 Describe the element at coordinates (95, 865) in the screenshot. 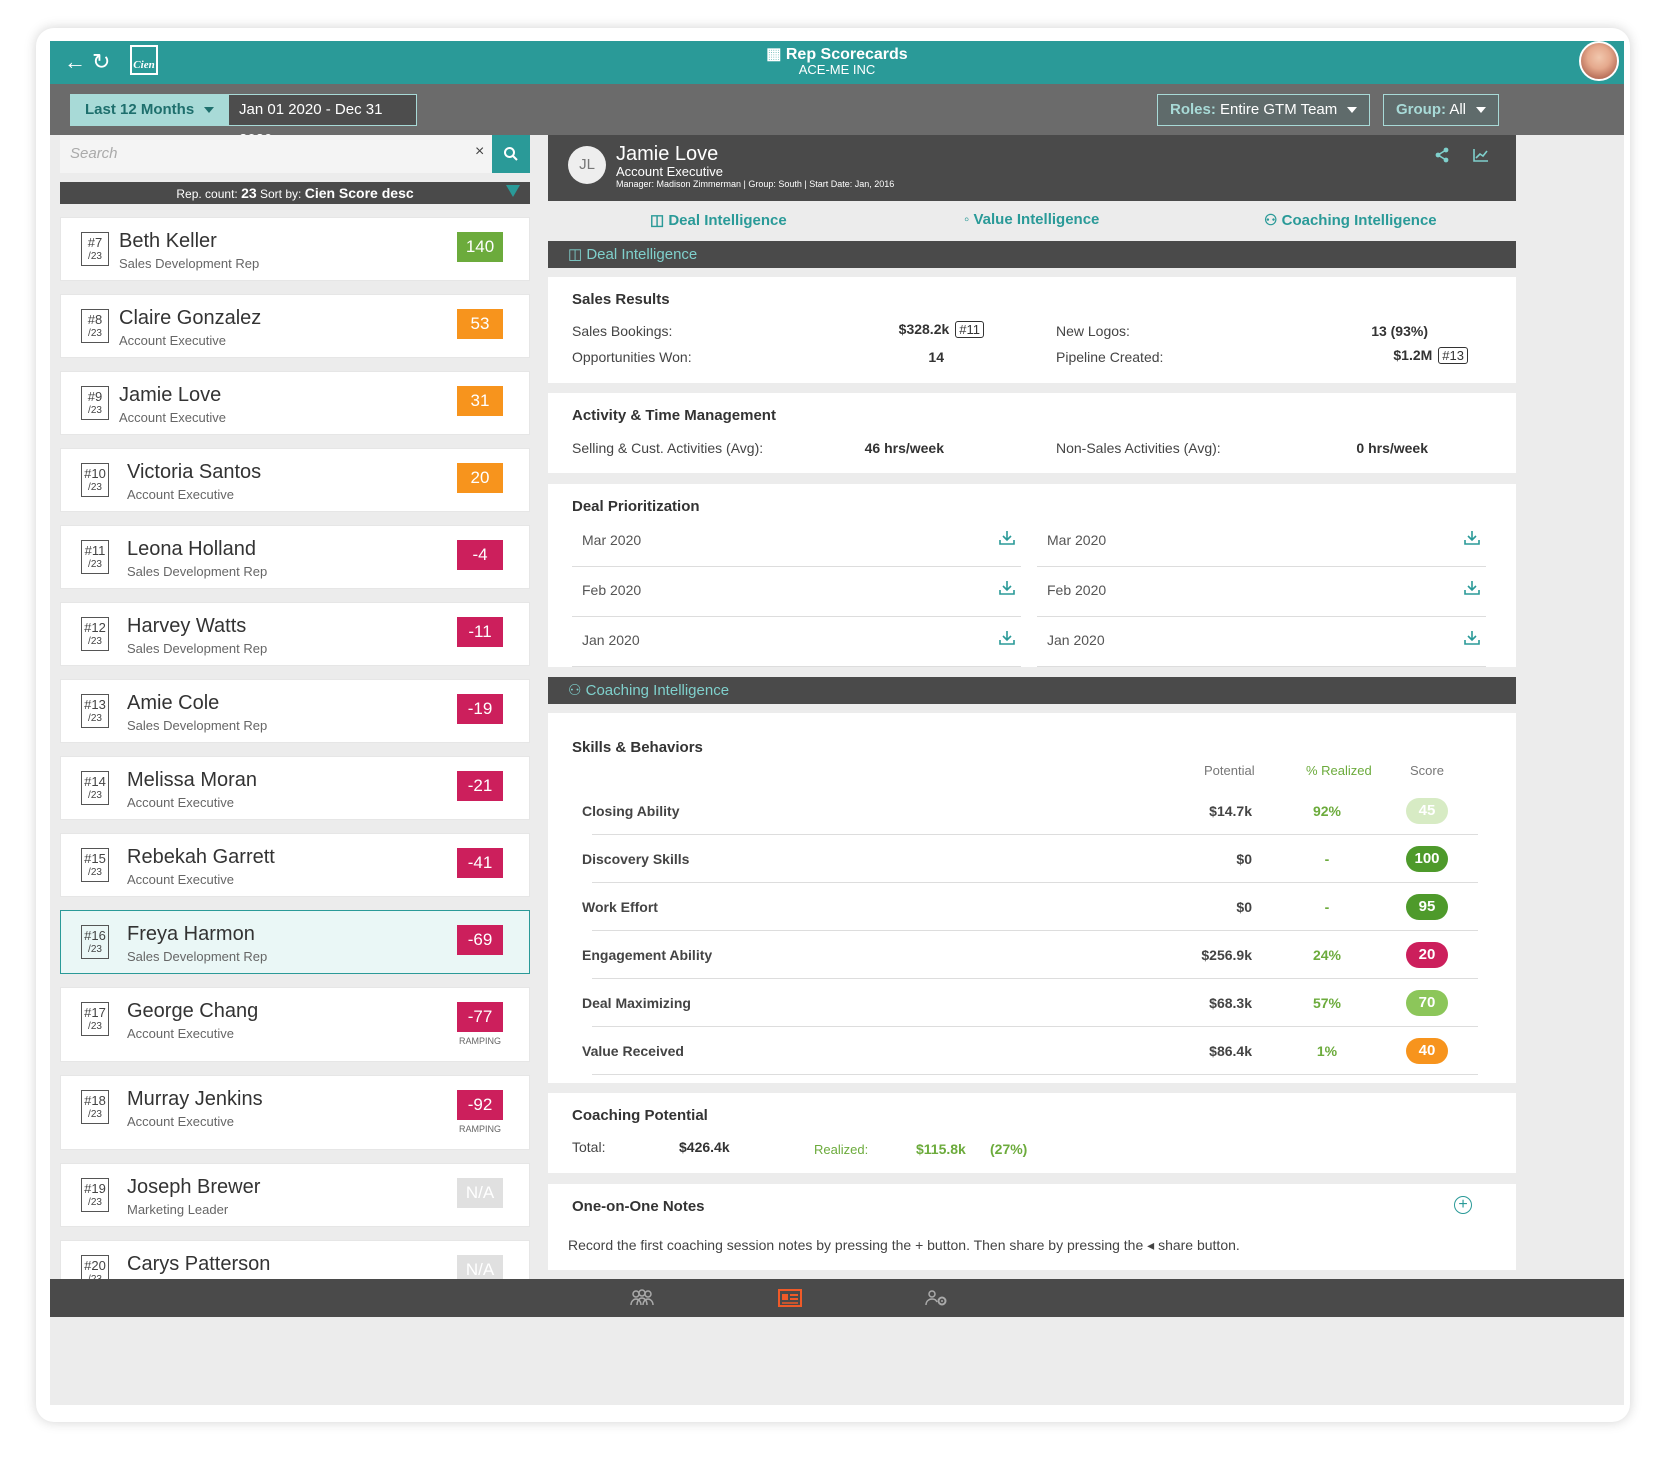

I see `rank-badge: #15/23` at that location.